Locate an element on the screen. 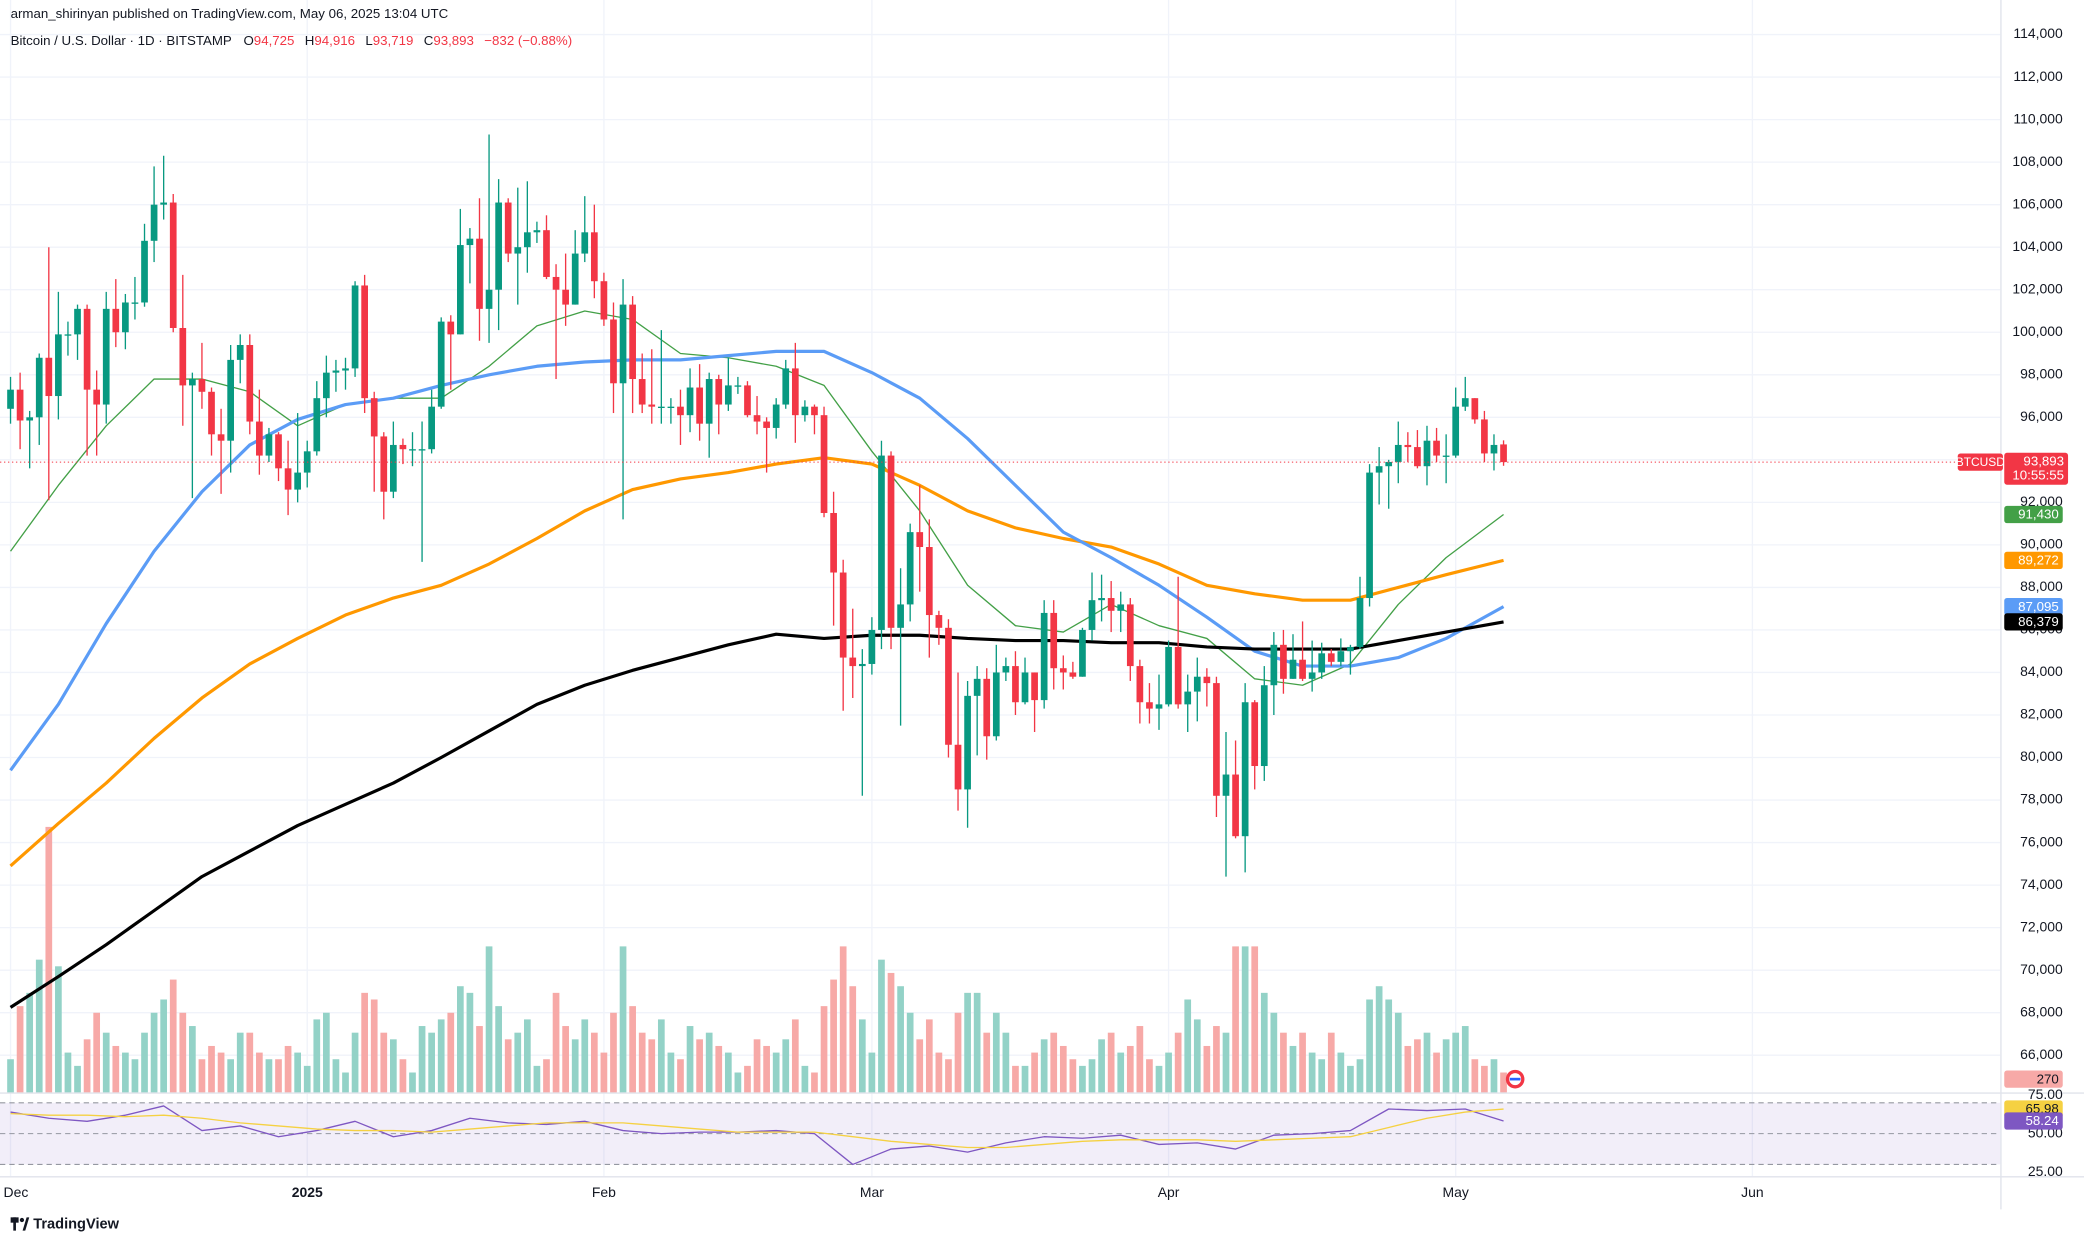 Image resolution: width=2084 pixels, height=1243 pixels. rsi-line is located at coordinates (757, 1128).